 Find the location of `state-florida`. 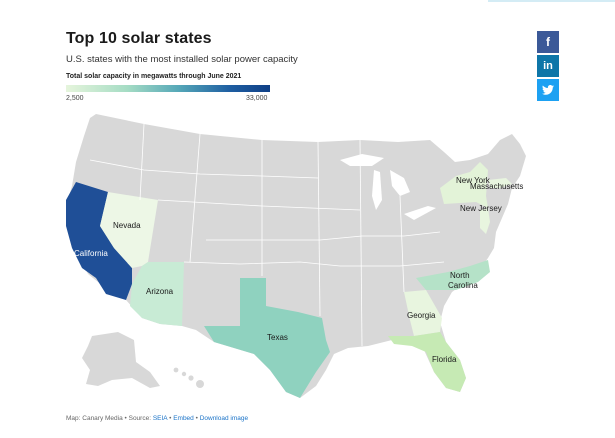

state-florida is located at coordinates (427, 362).